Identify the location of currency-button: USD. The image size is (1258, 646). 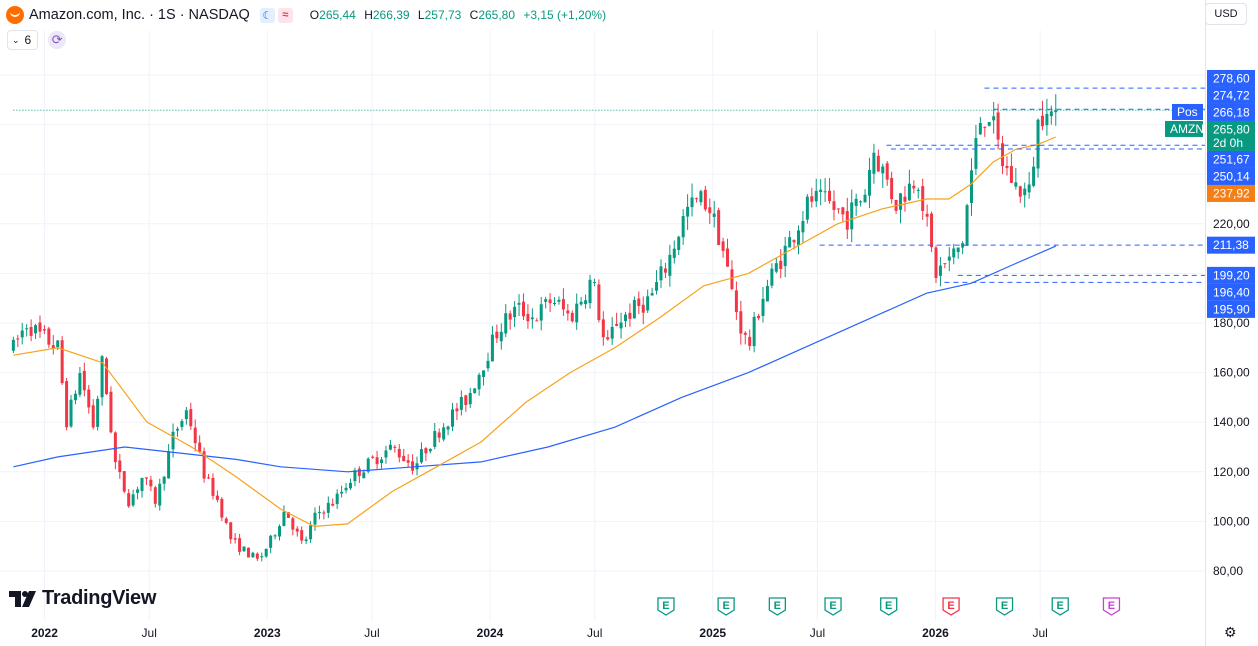
(1226, 14).